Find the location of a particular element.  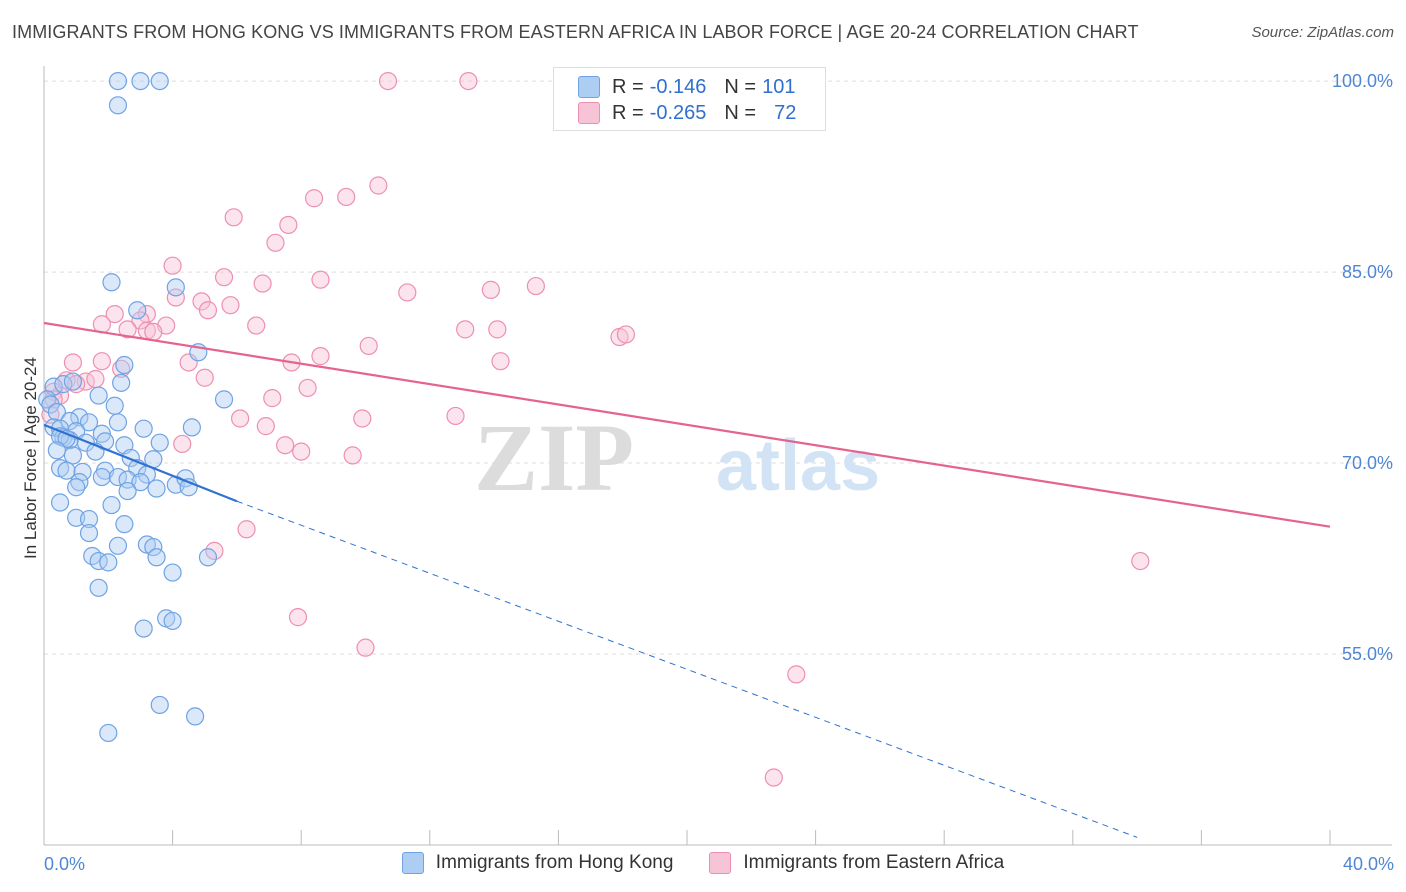

correlation-legend: R = -0.146 N = 101 R = -0.265 N = 72 is located at coordinates (689, 99).